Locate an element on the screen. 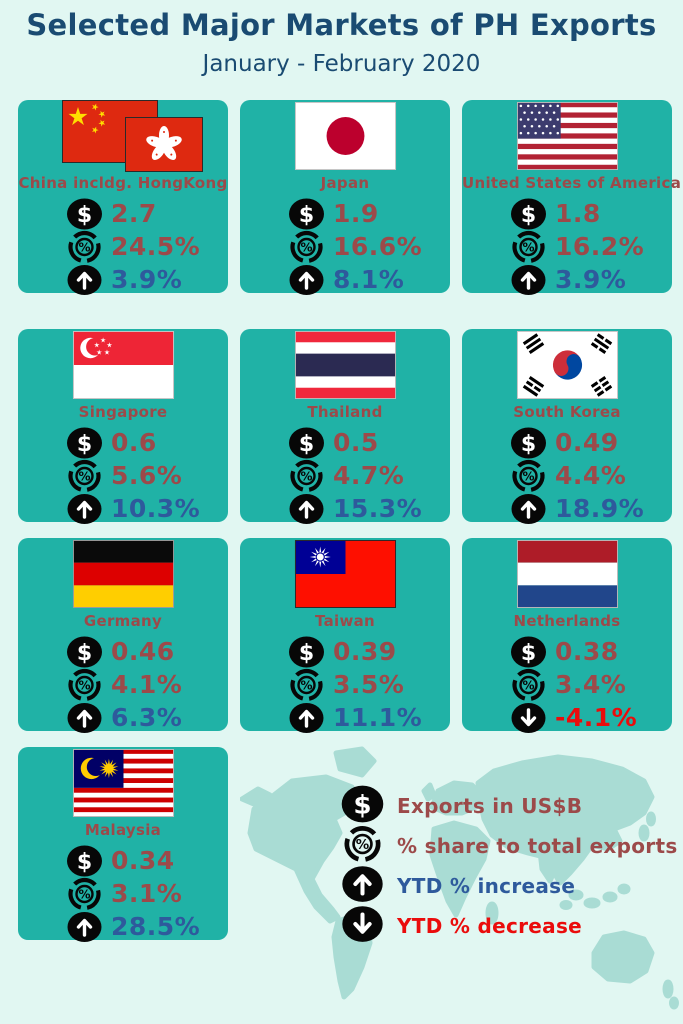 The image size is (683, 1024). singapore-flag is located at coordinates (123, 365).